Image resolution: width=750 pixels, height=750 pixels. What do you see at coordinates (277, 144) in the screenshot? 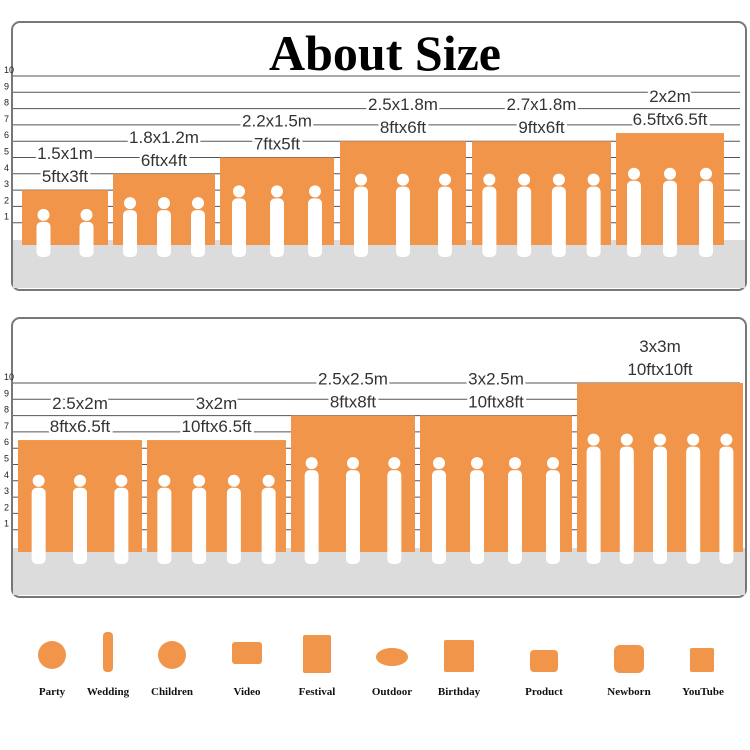
I see `imperial-size: 7ftx5ft` at bounding box center [277, 144].